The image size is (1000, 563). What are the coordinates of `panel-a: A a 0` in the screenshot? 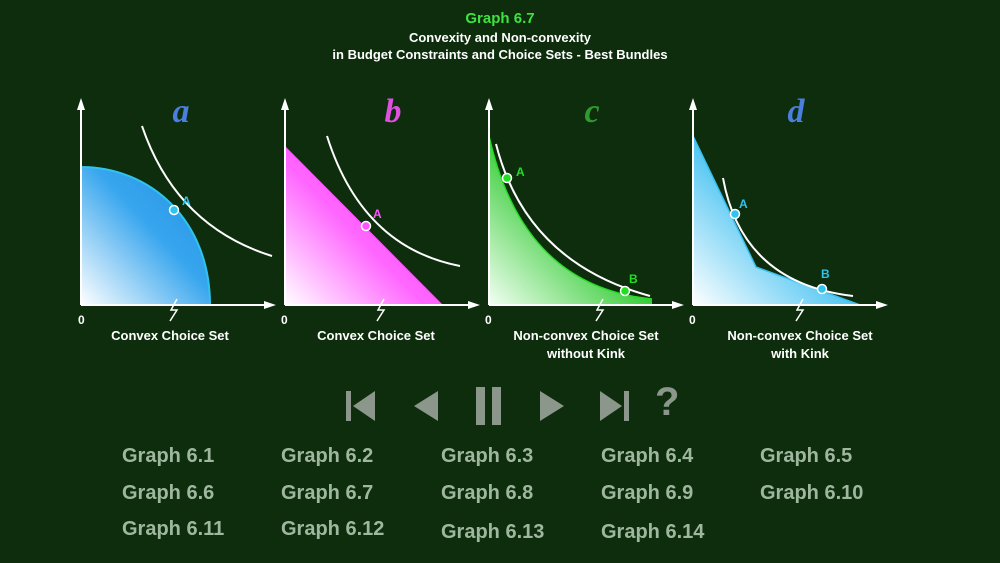 It's located at (176, 210).